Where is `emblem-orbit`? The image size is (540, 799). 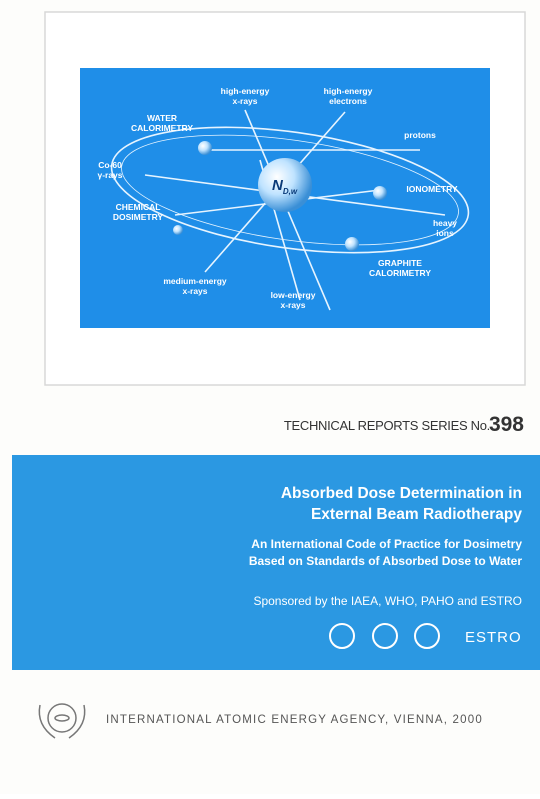
emblem-orbit is located at coordinates (62, 718).